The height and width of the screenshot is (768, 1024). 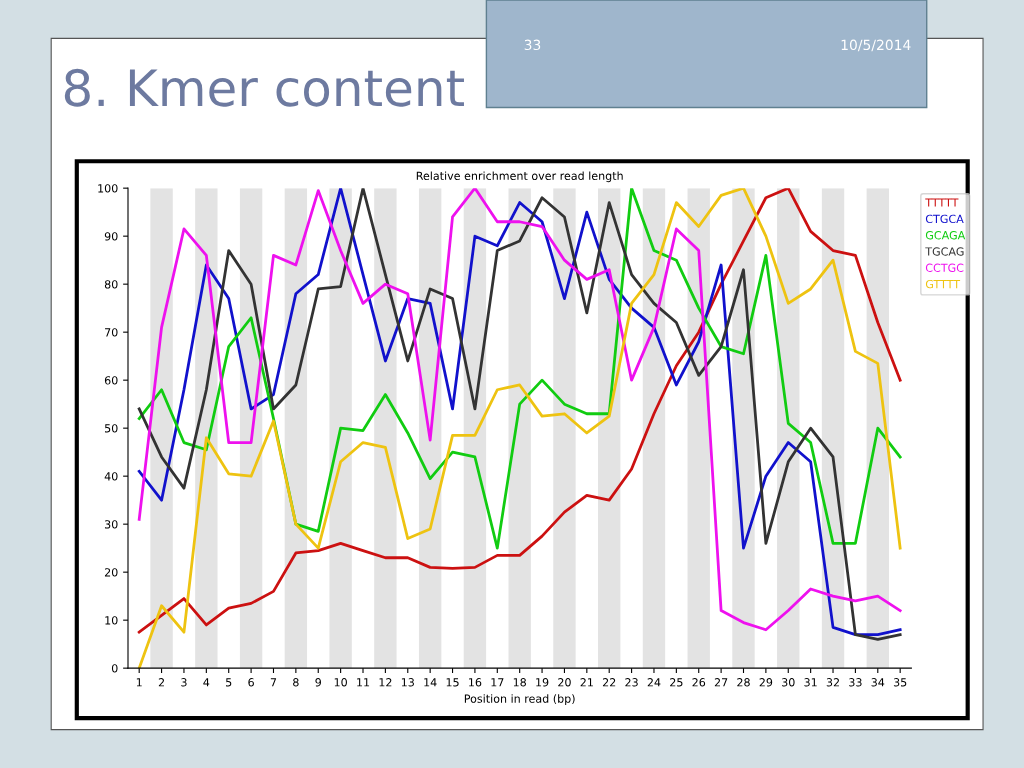 What do you see at coordinates (385, 682) in the screenshot?
I see `x-tick-label: 12` at bounding box center [385, 682].